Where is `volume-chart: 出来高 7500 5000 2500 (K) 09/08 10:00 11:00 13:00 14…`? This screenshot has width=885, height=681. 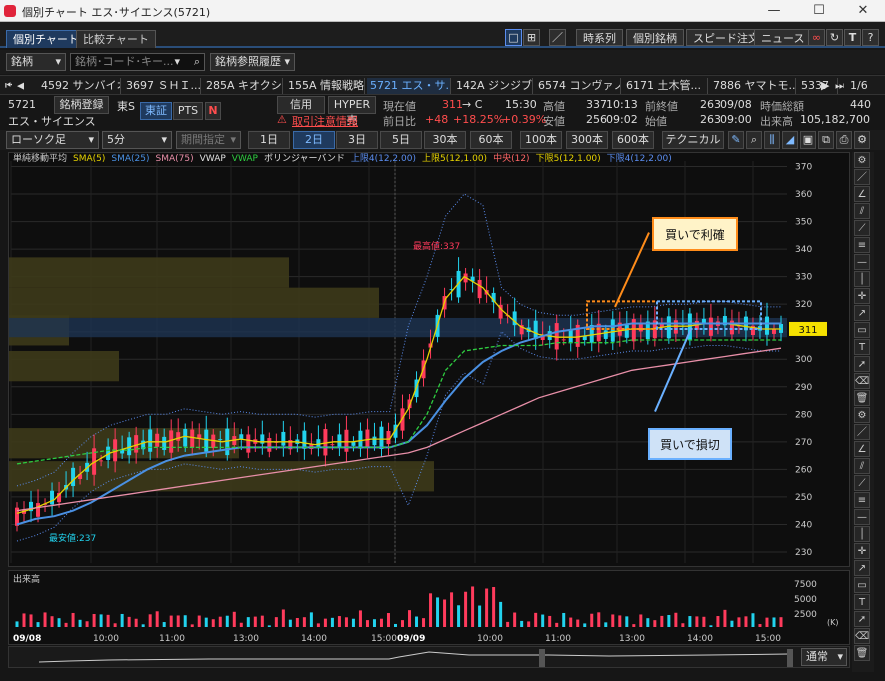
volume-chart: 出来高 7500 5000 2500 (K) 09/08 10:00 11:00 13:00 14… is located at coordinates (429, 607).